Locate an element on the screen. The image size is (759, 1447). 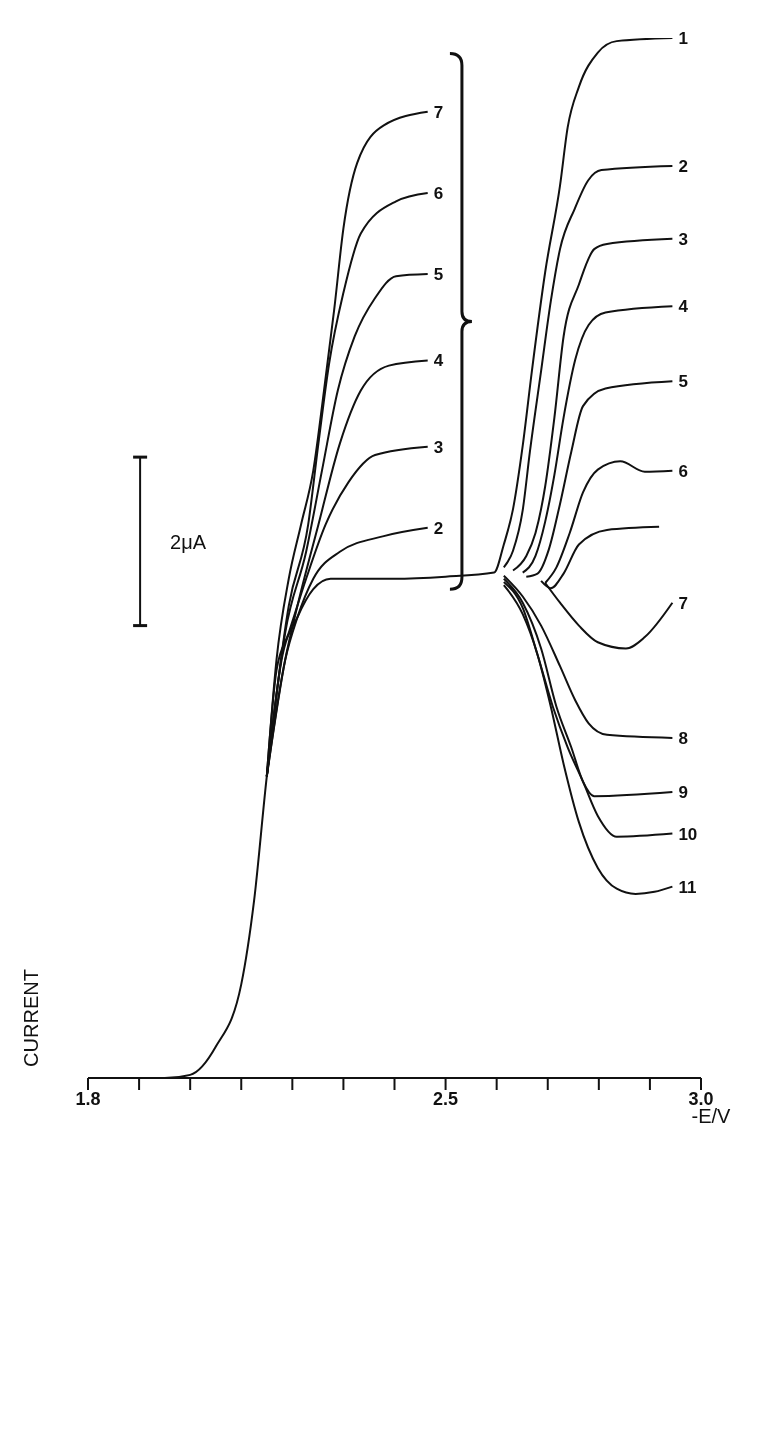
x-tick-label: 1.8 is located at coordinates (88, 1098).